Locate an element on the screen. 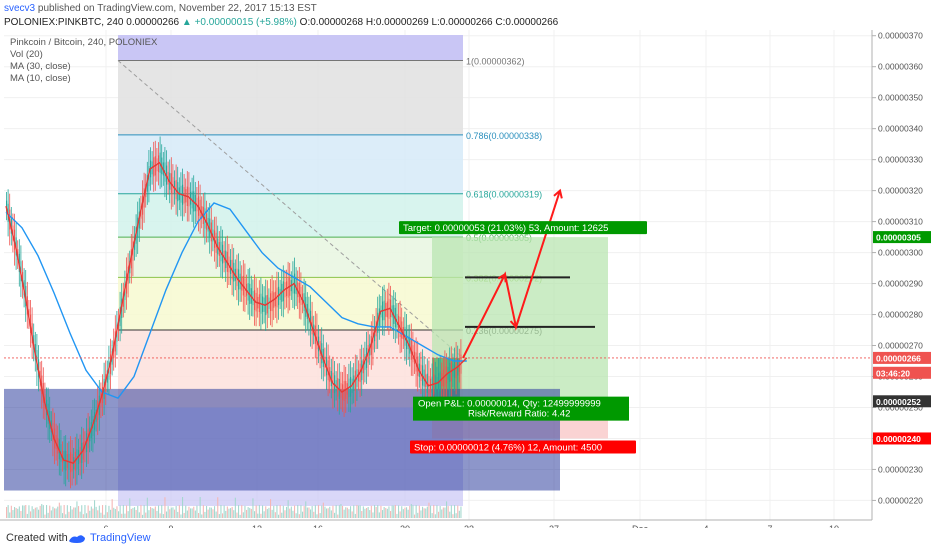 The width and height of the screenshot is (932, 550). price-tick-label: 0.00000310 is located at coordinates (900, 222).